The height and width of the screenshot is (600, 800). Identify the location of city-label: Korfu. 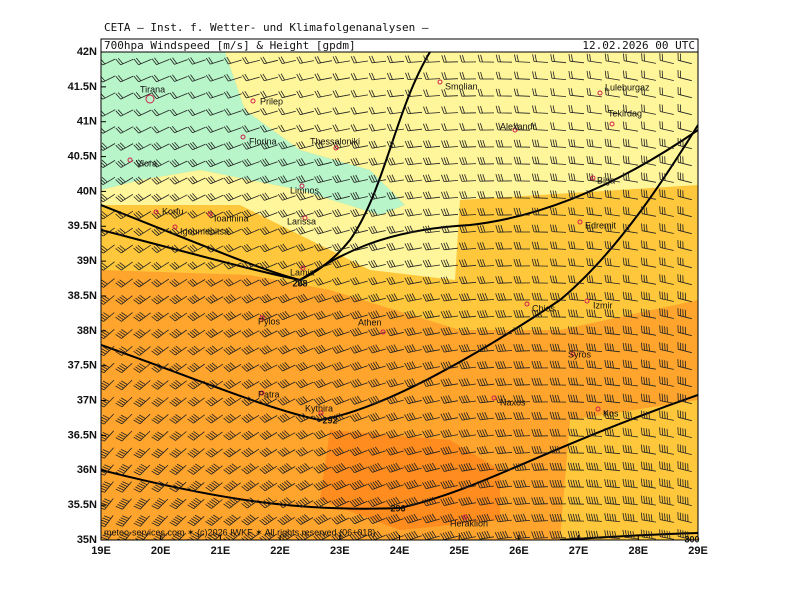
(173, 211).